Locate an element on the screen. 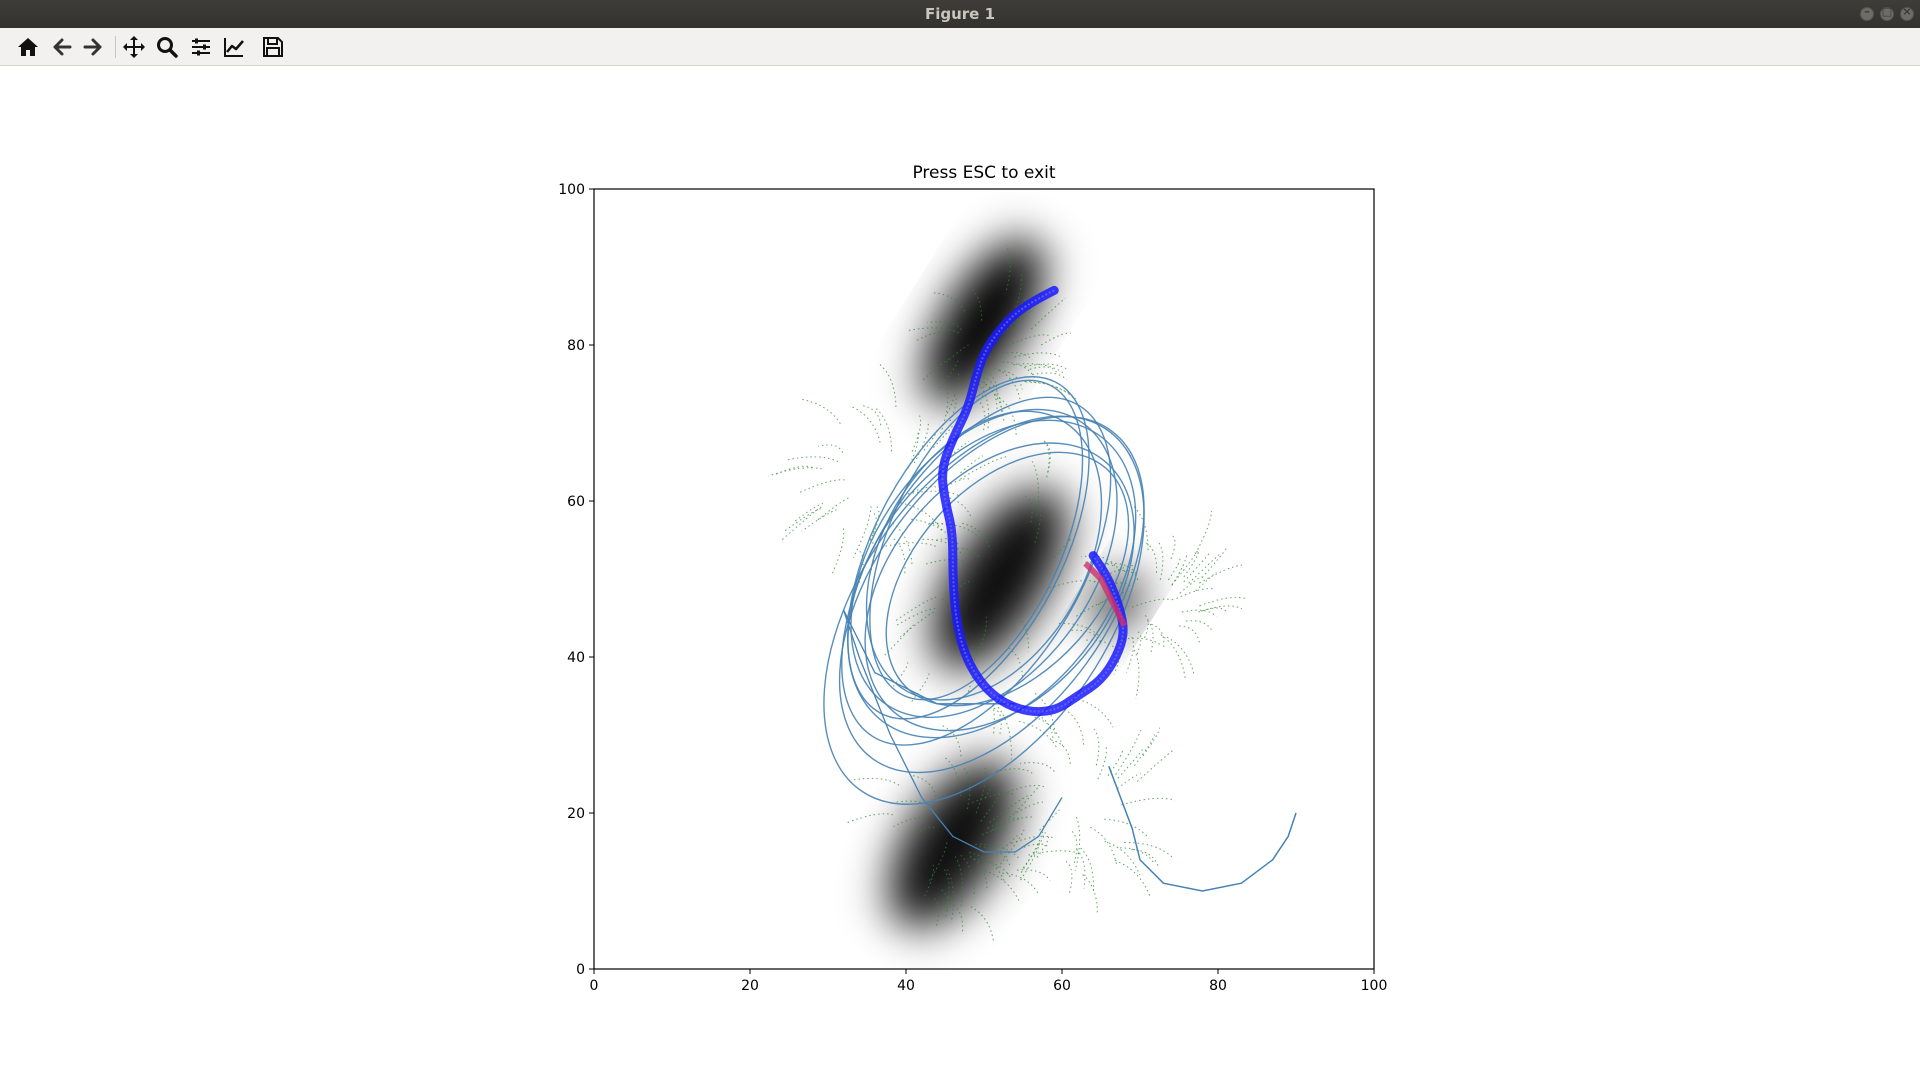 Image resolution: width=1920 pixels, height=1080 pixels. back-button is located at coordinates (62, 47).